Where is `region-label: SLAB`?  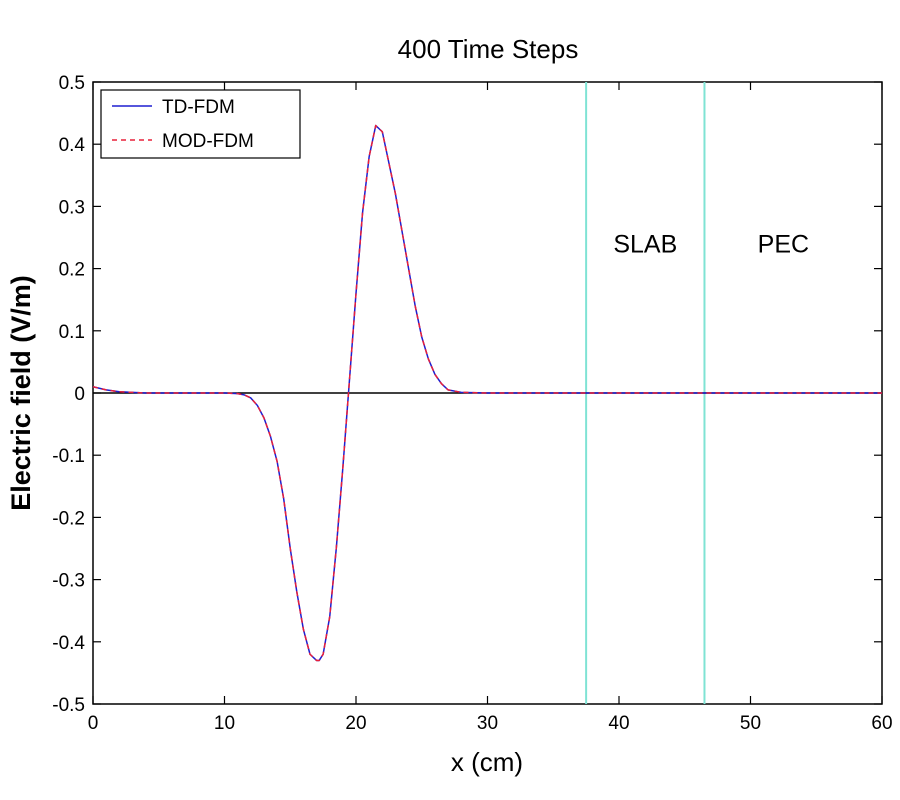 region-label: SLAB is located at coordinates (645, 245).